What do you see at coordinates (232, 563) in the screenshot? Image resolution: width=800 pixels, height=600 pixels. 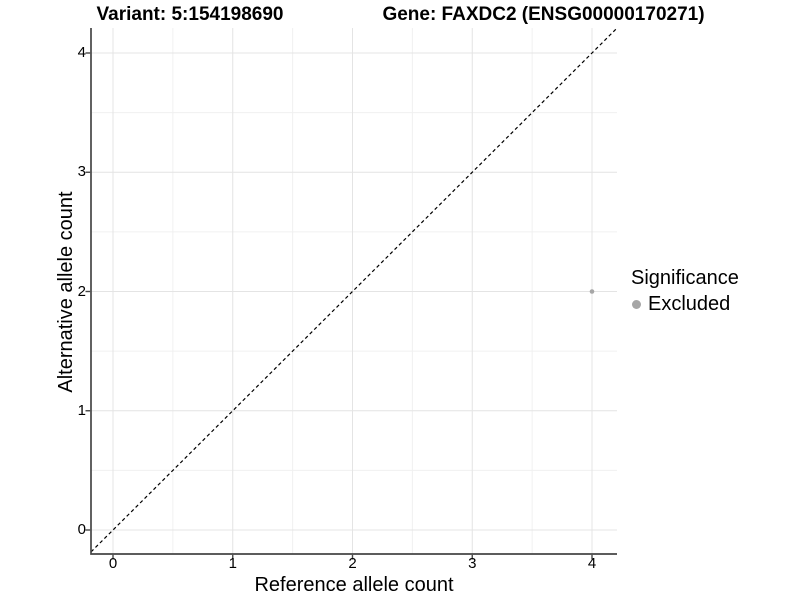 I see `x-tick-label: 1` at bounding box center [232, 563].